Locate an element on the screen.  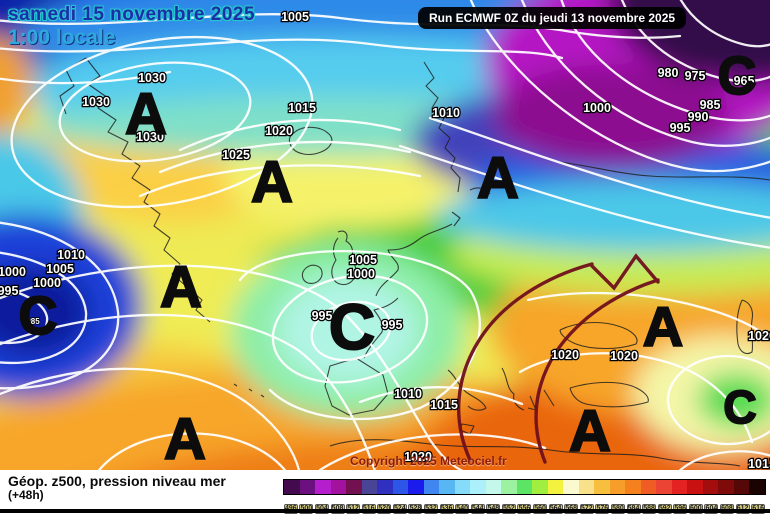
legend-lead-time: (+48h) is located at coordinates (26, 495).